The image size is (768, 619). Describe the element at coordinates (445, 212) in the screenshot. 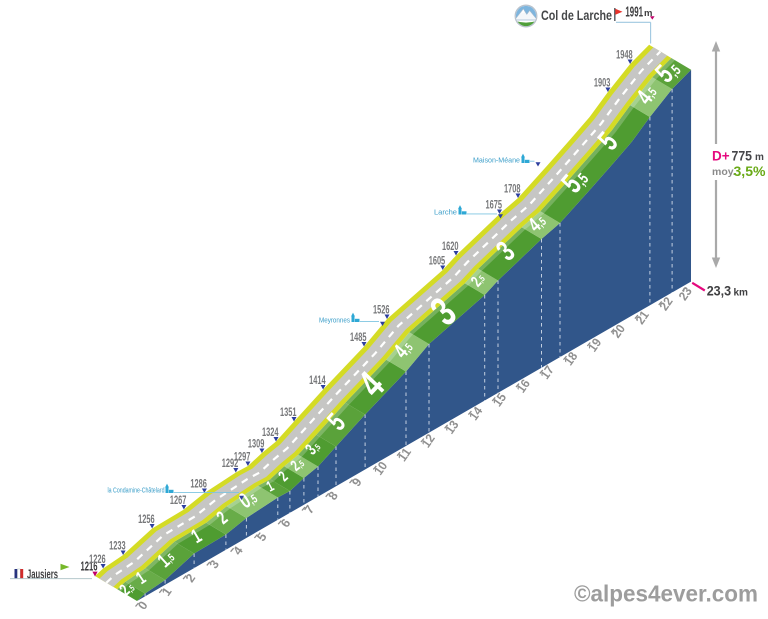

I see `svg-text: Larche` at that location.